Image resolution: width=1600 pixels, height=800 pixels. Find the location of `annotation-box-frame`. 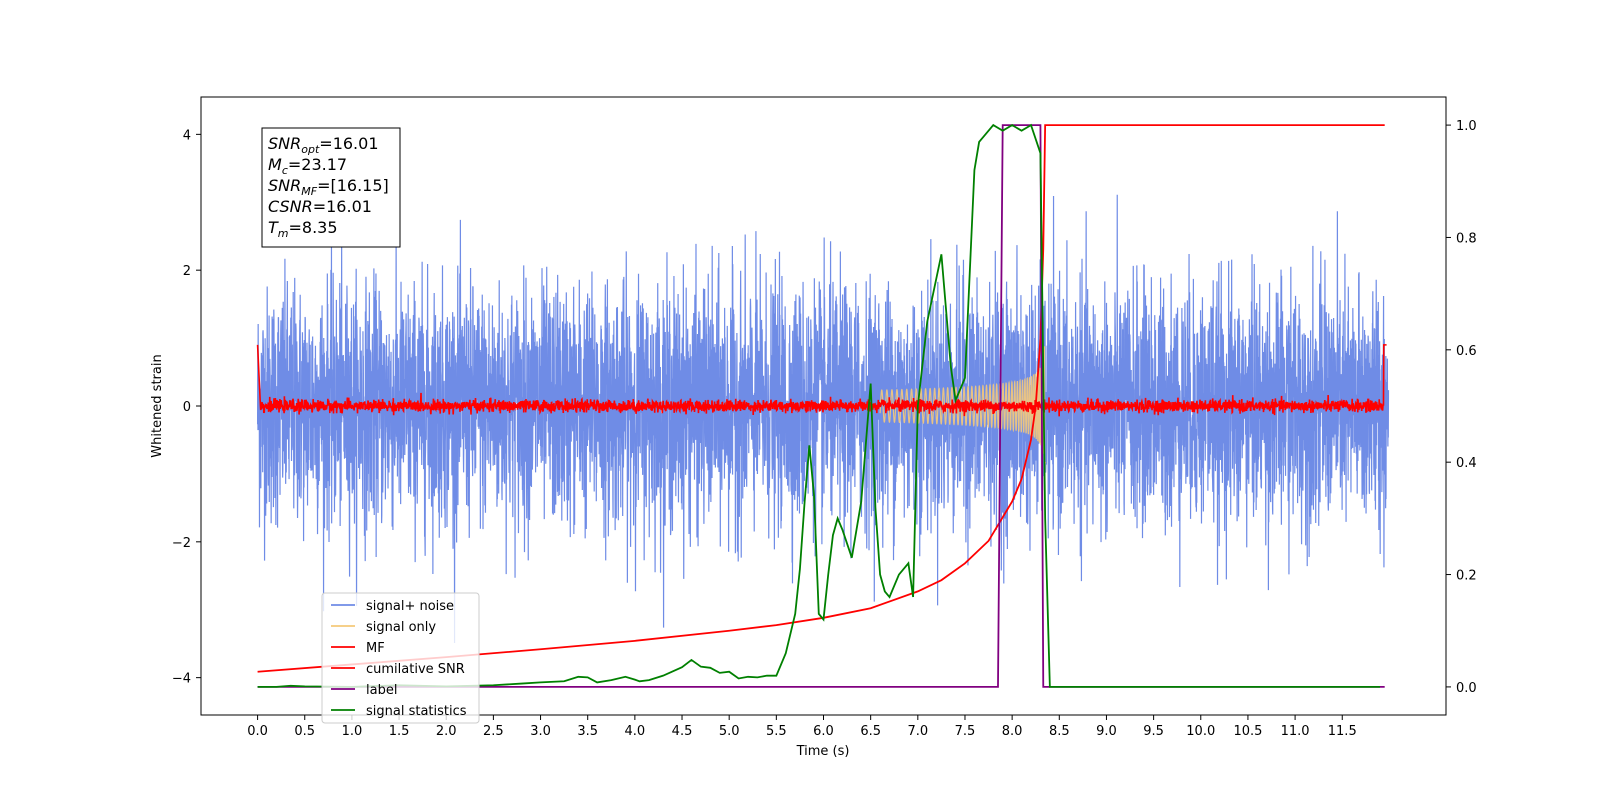

annotation-box-frame is located at coordinates (331, 187).